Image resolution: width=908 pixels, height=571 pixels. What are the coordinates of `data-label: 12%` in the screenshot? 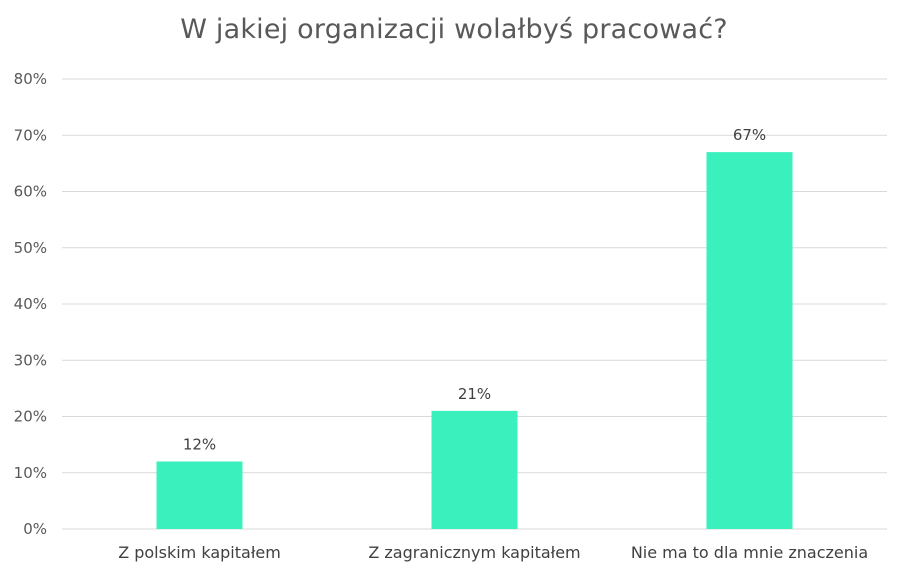 It's located at (199, 445).